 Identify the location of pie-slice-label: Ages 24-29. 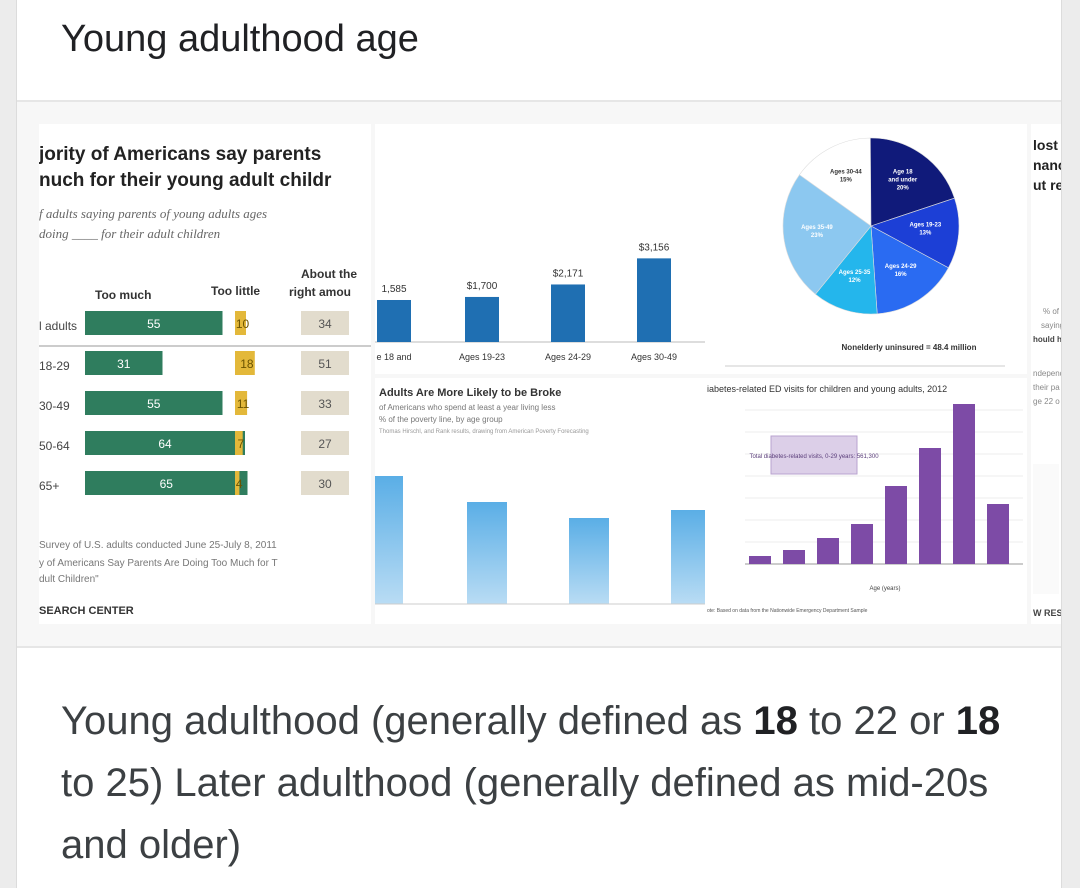
(901, 267).